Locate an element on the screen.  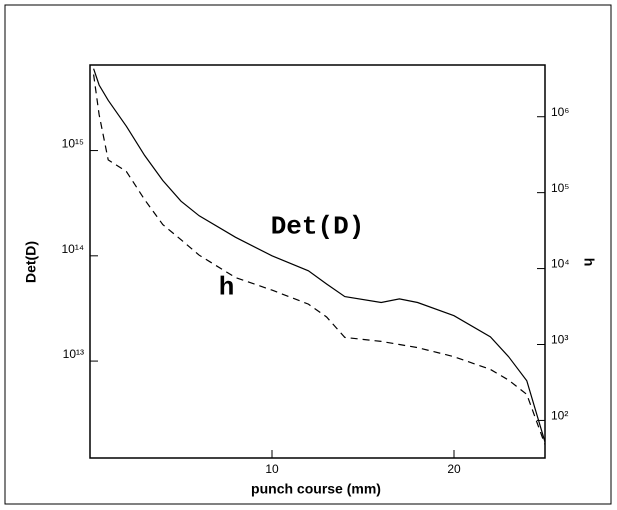
y2-tick-label: 10² is located at coordinates (559, 416).